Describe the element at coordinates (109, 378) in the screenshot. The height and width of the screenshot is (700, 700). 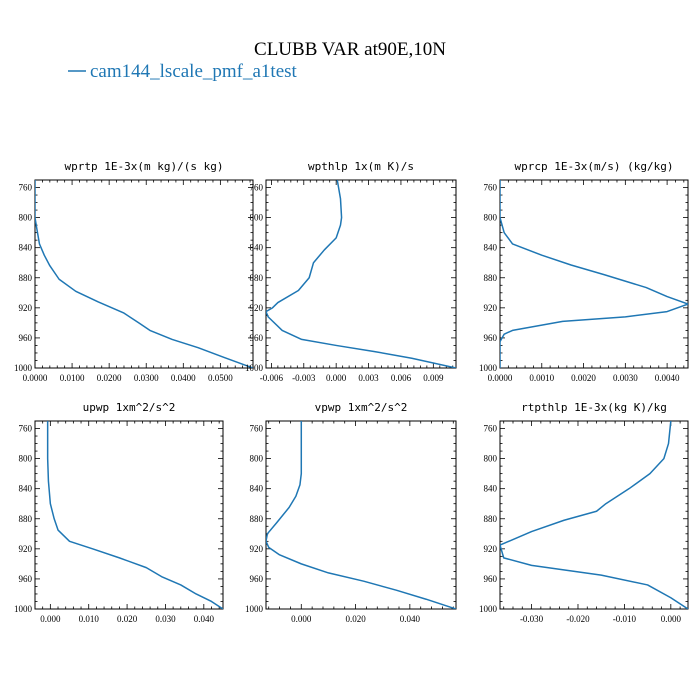
I see `x-tick-label: 0.0200` at that location.